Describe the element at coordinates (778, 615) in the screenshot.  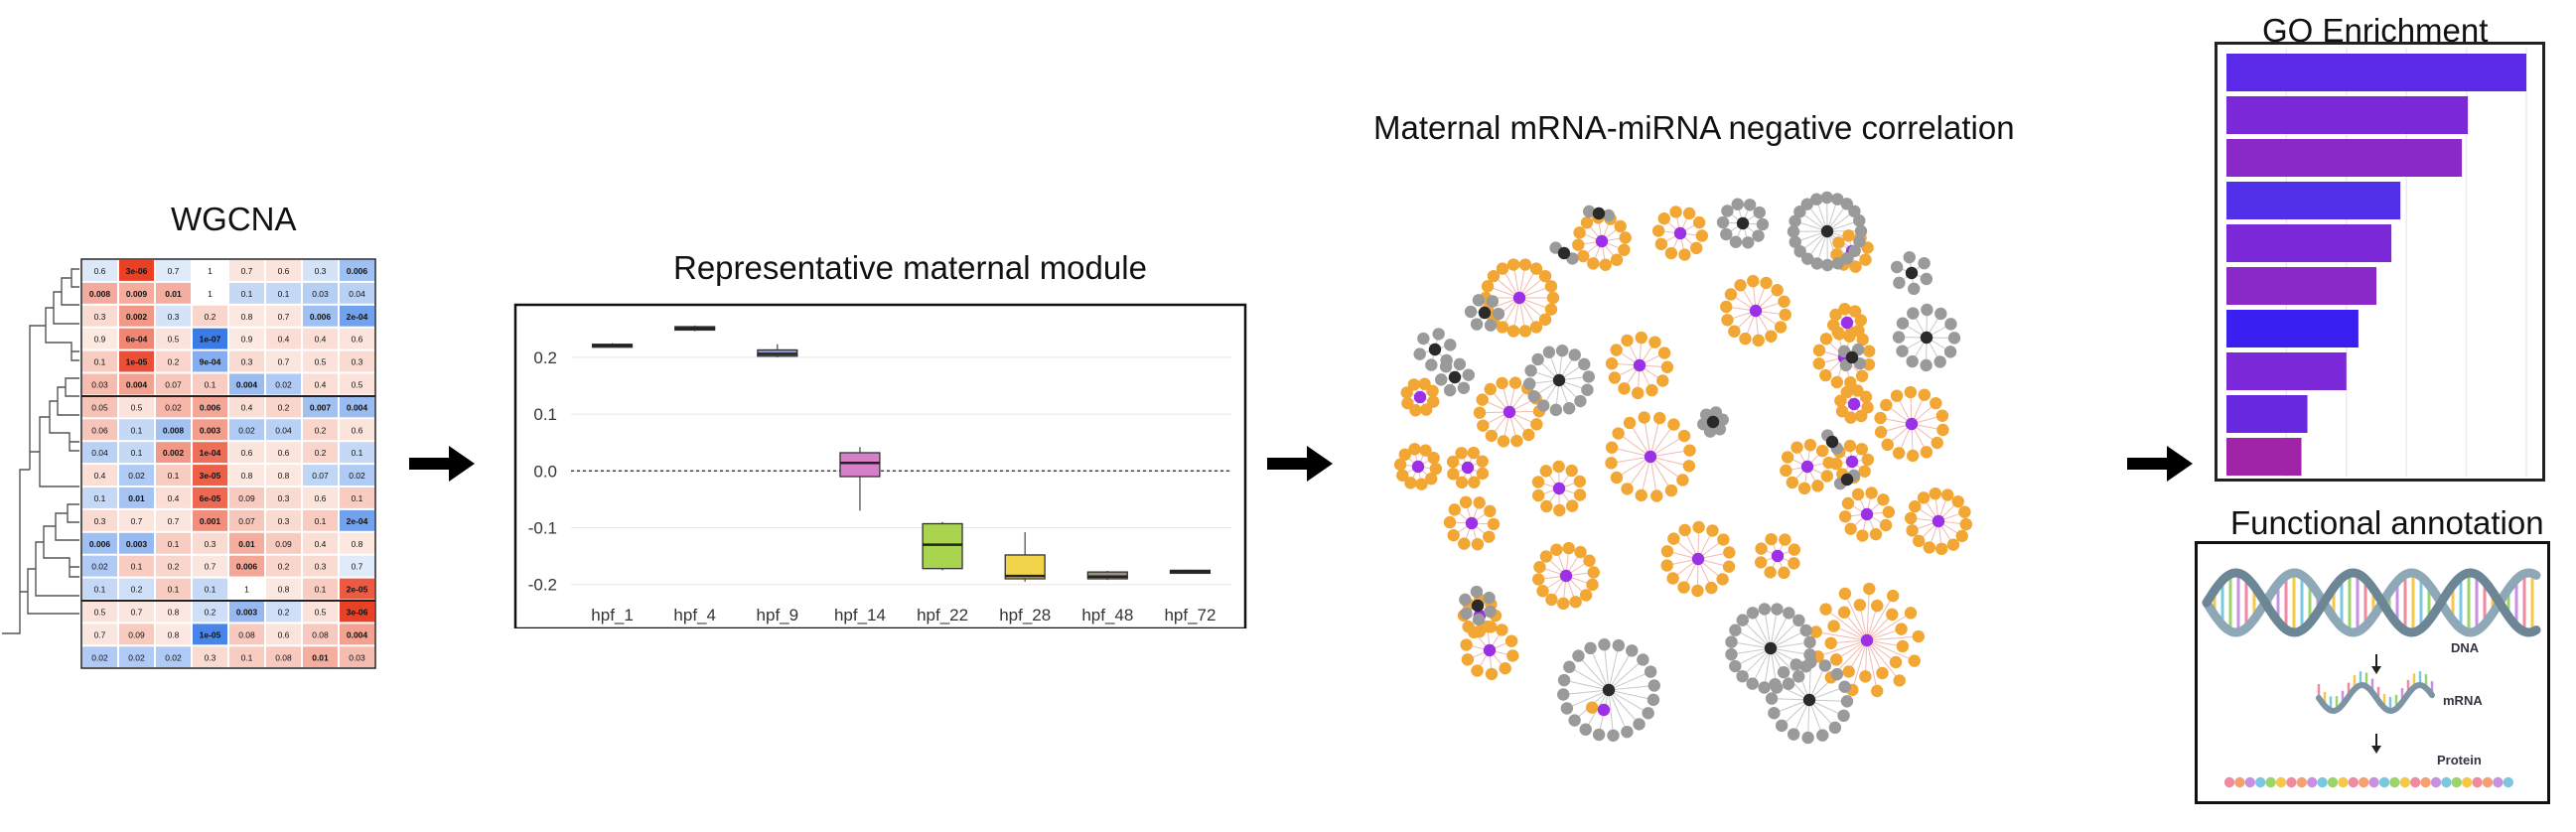
I see `x-tick-label: hpf_9` at that location.